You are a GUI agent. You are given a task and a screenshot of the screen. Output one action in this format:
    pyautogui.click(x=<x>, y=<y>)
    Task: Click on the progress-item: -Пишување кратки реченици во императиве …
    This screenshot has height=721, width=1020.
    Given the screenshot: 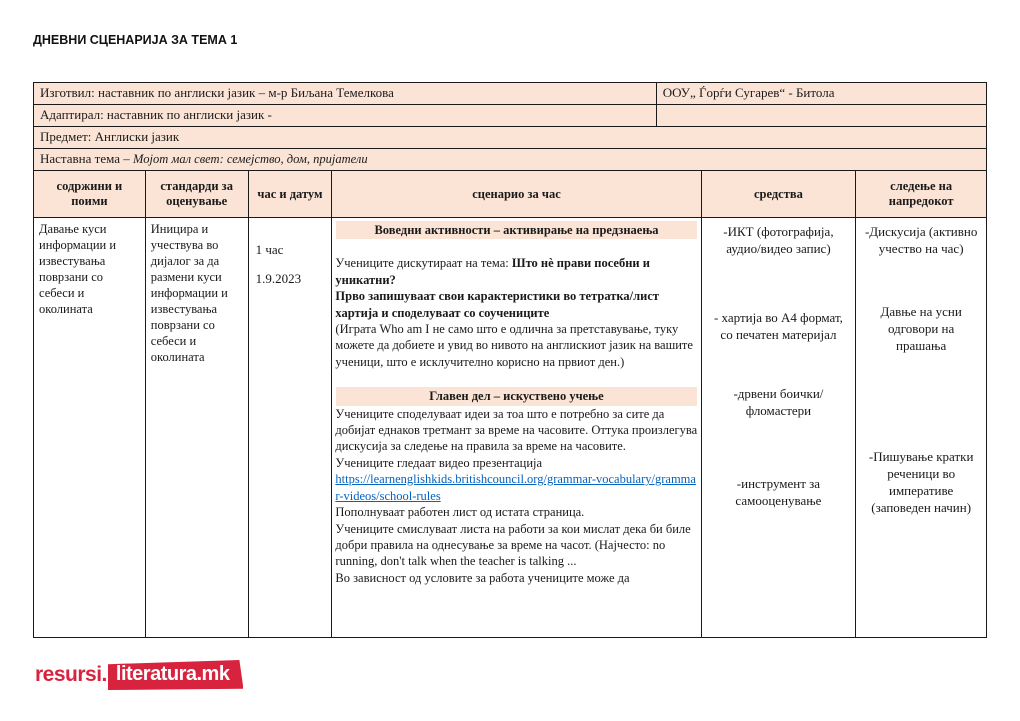 What is the action you would take?
    pyautogui.click(x=921, y=482)
    